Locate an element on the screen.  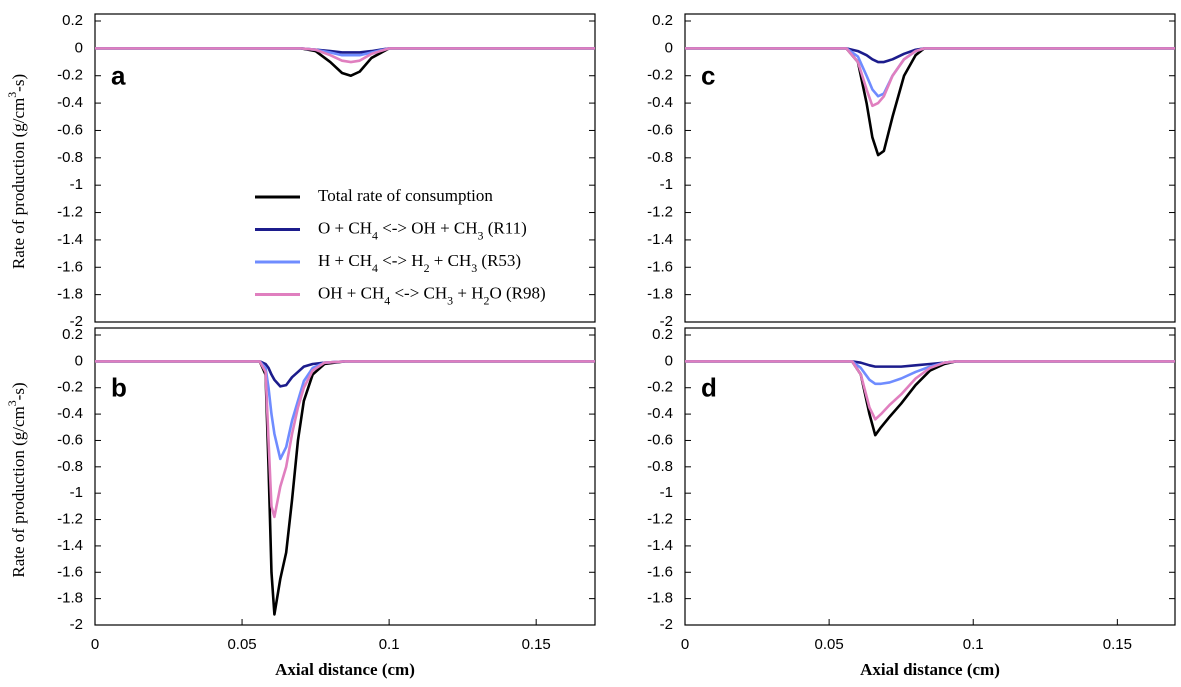
legend-label: OH + CH4 <-> CH3 + H2O (R98) is located at coordinates (432, 295).